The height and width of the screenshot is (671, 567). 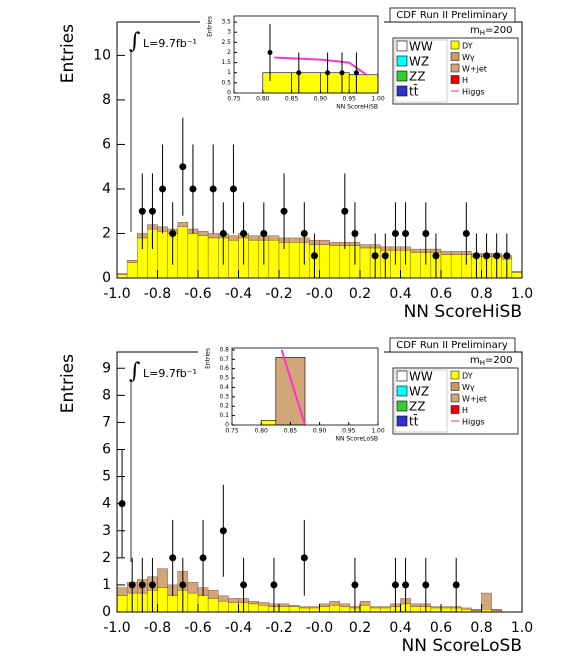 I want to click on legend-label: W+jet, so click(x=474, y=69).